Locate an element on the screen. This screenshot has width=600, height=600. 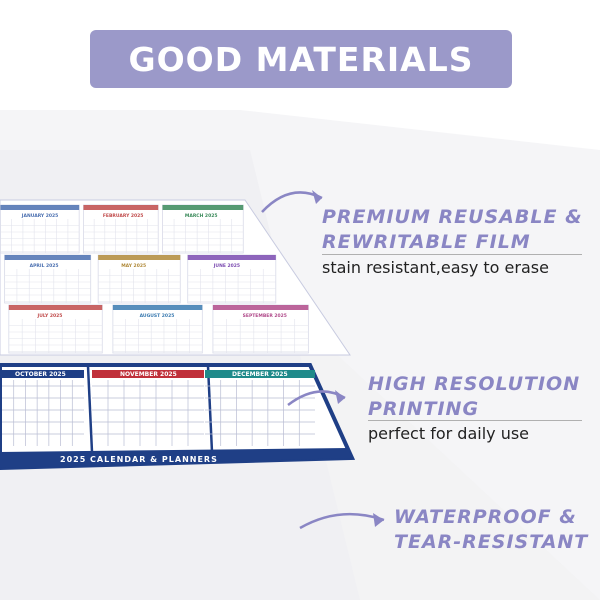
title-banner: GOOD MATERIALS is located at coordinates (301, 59).